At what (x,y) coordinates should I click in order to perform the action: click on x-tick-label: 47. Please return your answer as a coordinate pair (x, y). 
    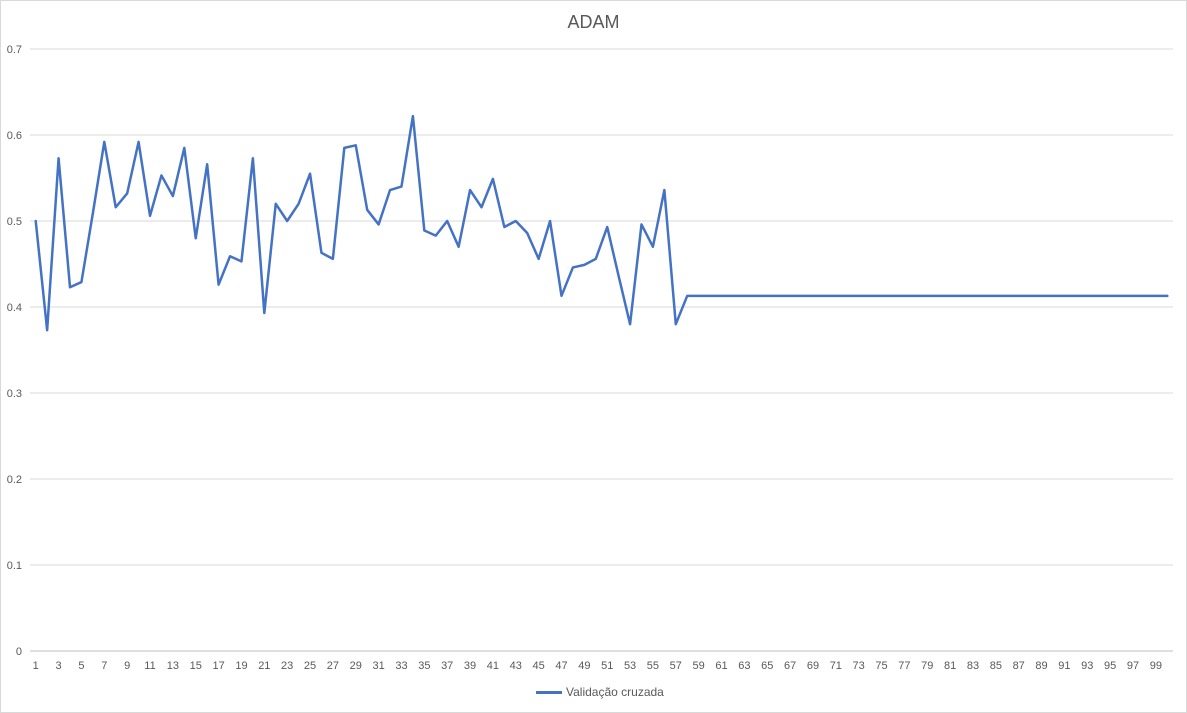
    Looking at the image, I should click on (561, 666).